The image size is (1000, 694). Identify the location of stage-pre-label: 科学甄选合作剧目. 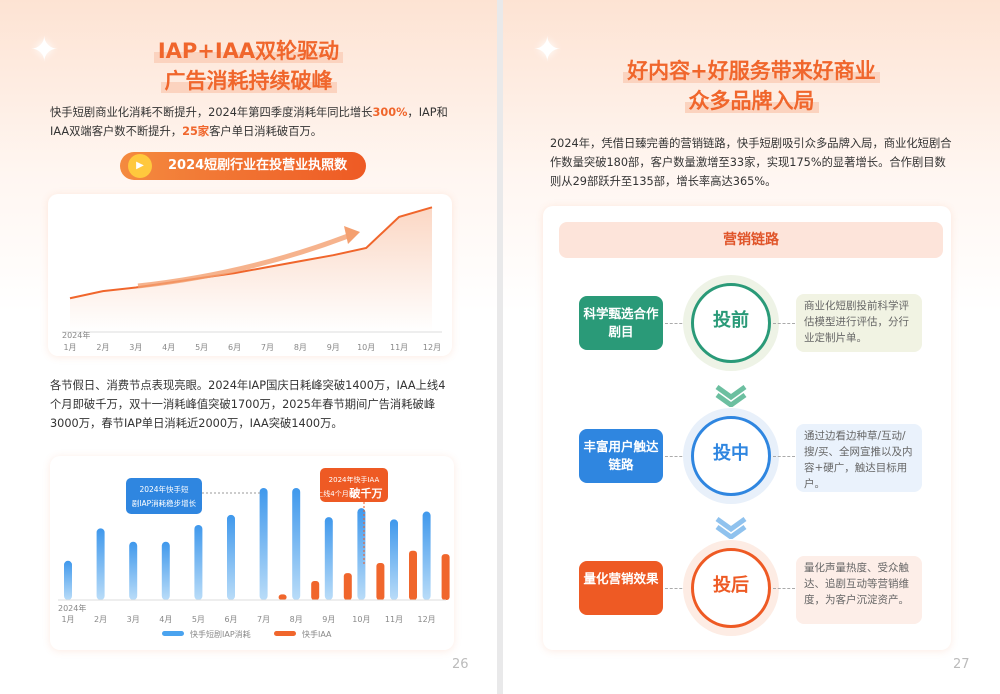
(621, 323).